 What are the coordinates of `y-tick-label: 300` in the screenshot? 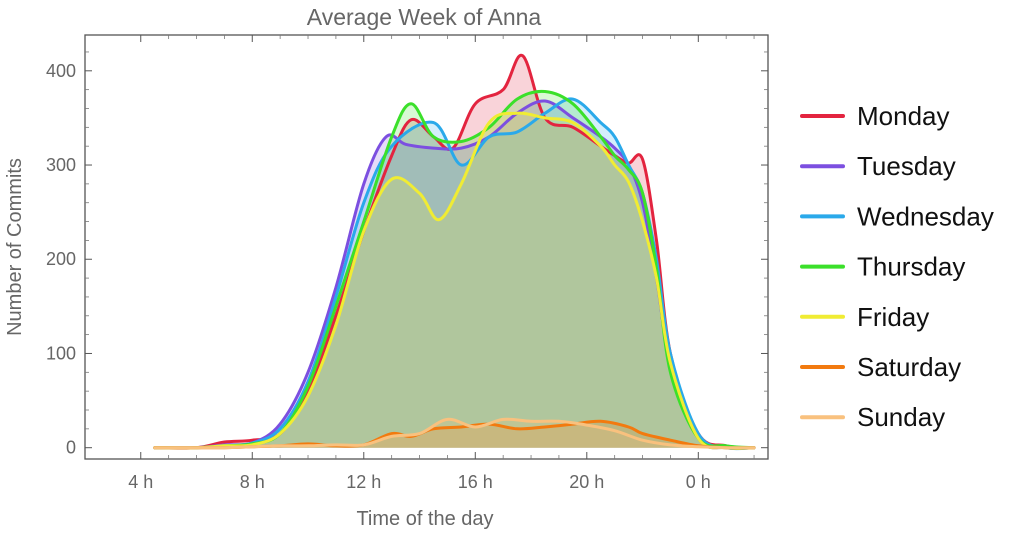 It's located at (61, 165).